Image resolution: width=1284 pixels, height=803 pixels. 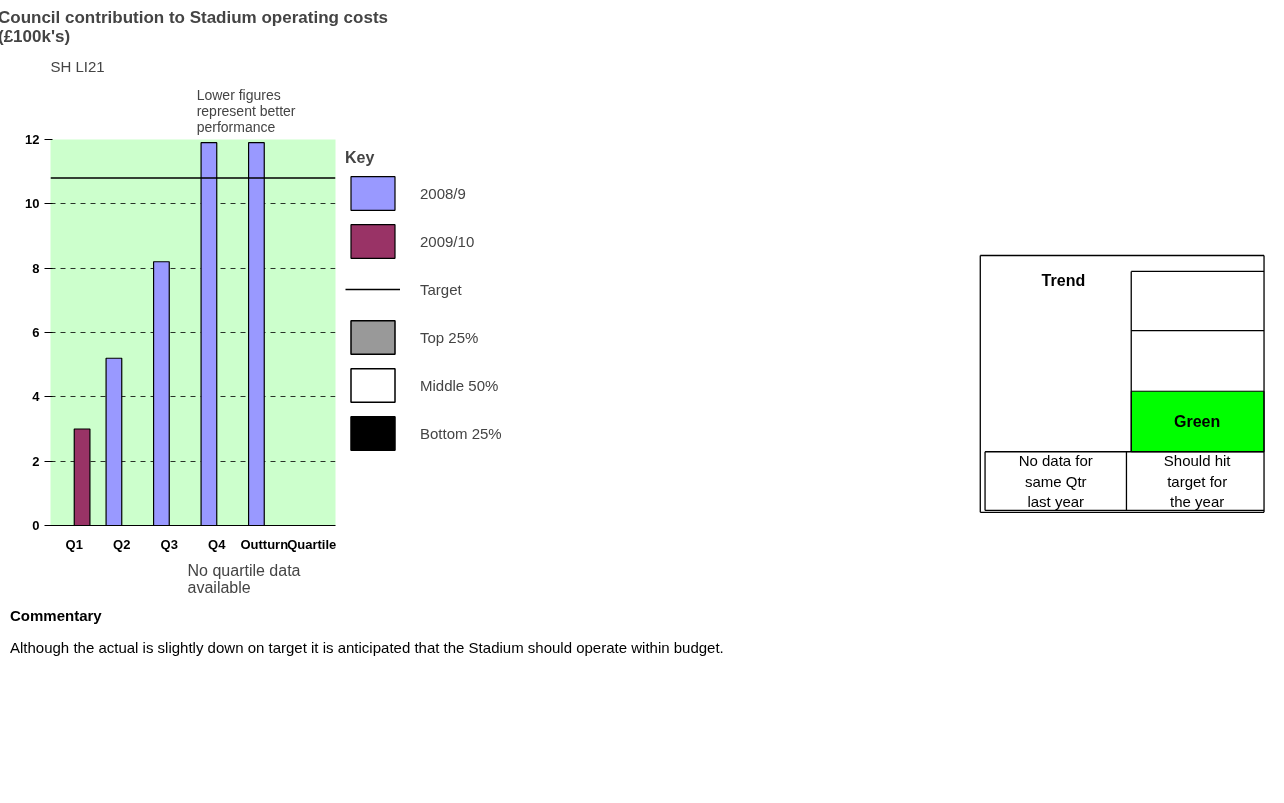 I want to click on x-tick-label: Q3, so click(x=169, y=544).